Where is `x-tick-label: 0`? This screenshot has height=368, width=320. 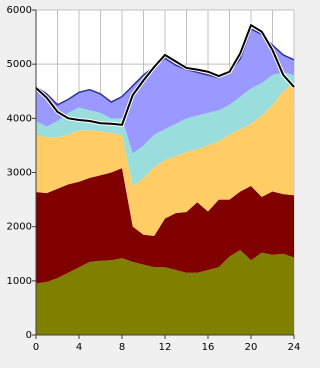
x-tick-label: 0 is located at coordinates (36, 347).